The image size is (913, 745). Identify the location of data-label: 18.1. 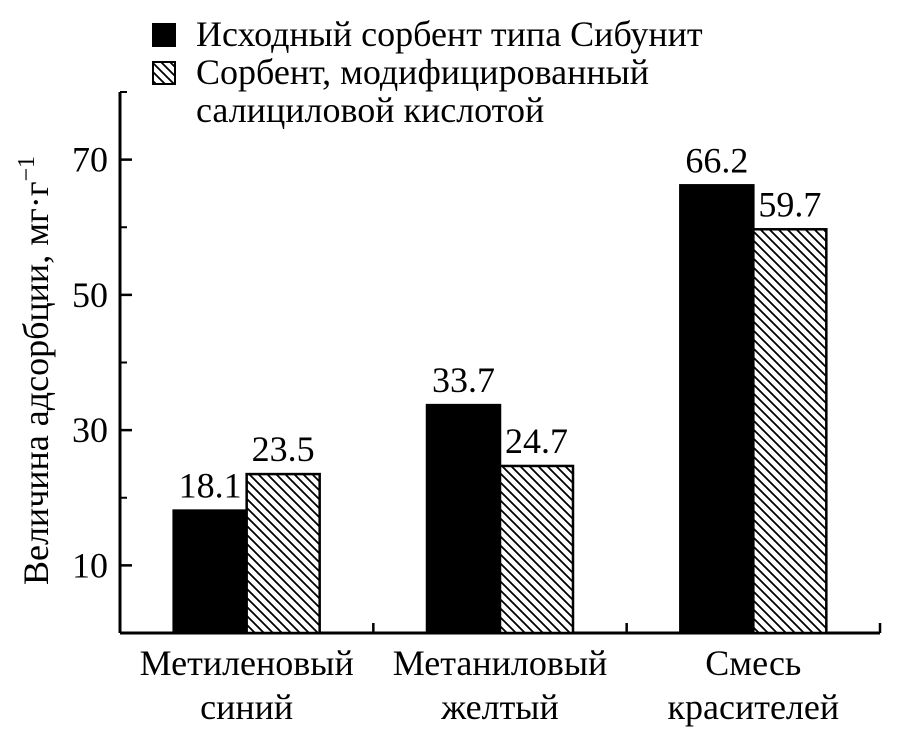
(210, 486).